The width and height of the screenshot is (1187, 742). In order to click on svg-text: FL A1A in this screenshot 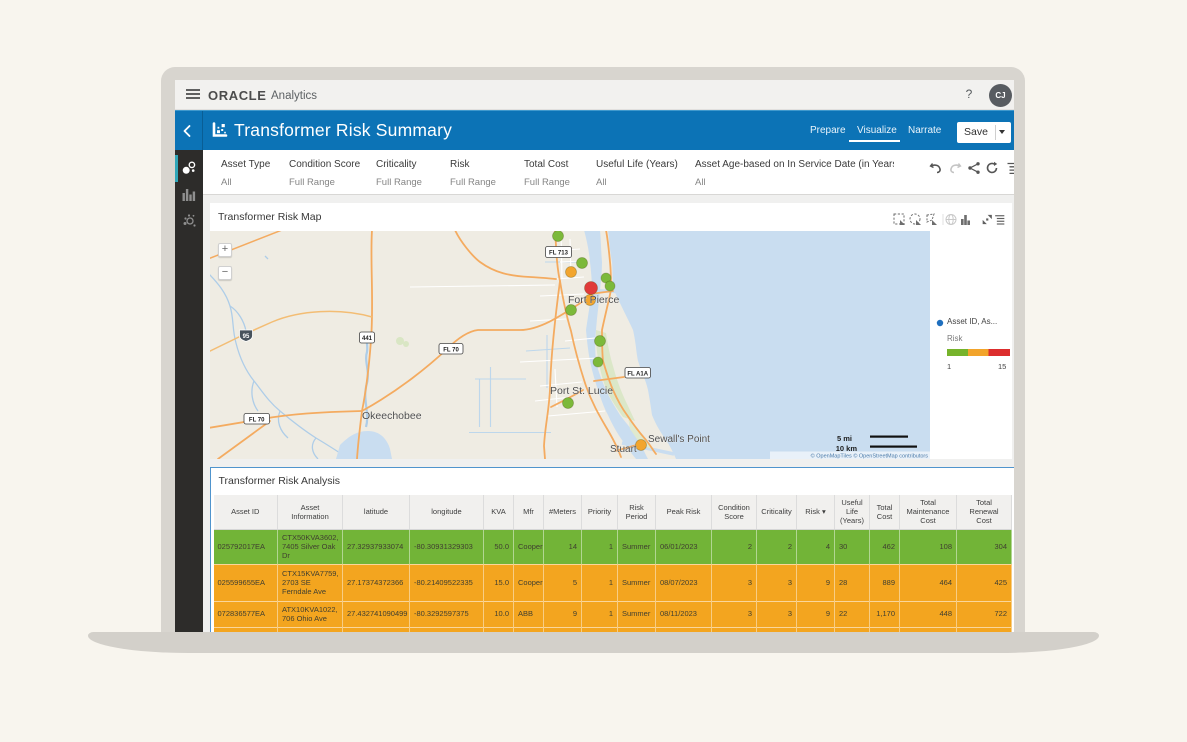, I will do `click(637, 375)`.